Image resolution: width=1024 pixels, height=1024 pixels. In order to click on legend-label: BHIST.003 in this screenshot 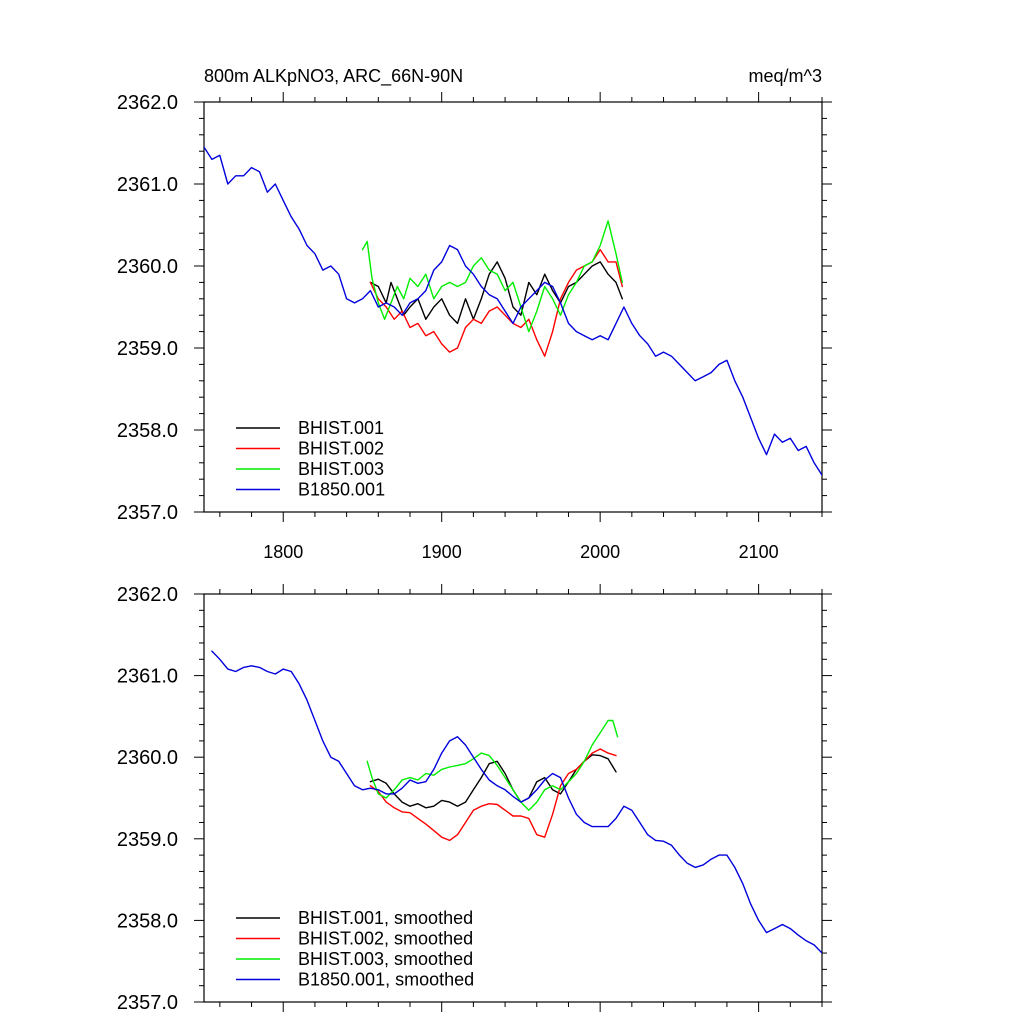, I will do `click(341, 469)`.